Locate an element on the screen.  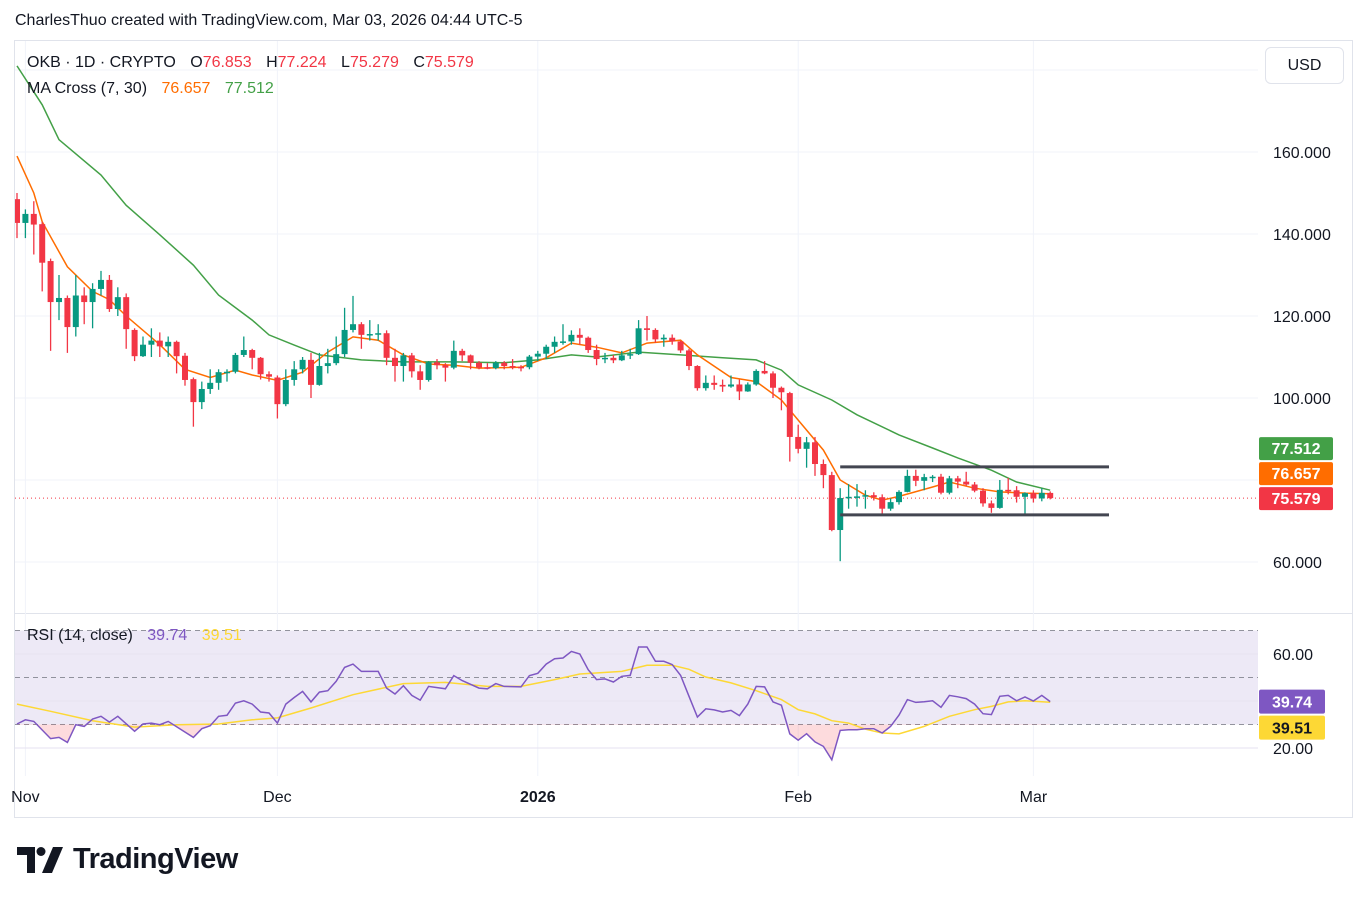
rsi-name: RSI (14, close) is located at coordinates (80, 635).